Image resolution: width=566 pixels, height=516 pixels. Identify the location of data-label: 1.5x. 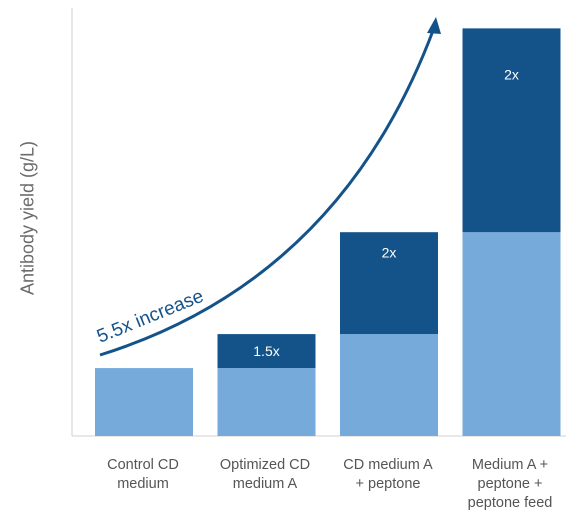
(266, 351).